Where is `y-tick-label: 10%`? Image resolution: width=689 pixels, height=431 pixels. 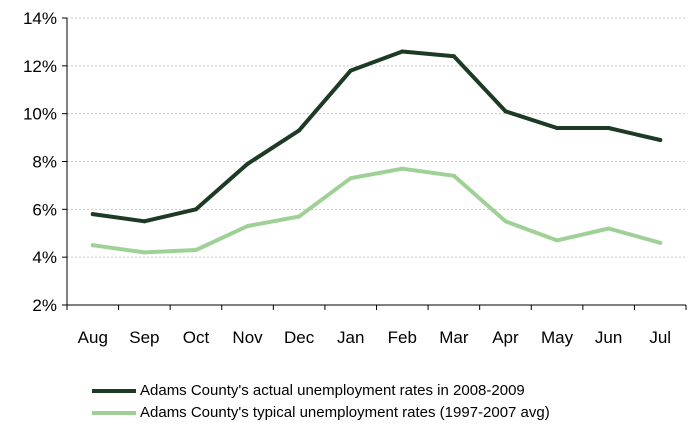
y-tick-label: 10% is located at coordinates (40, 114).